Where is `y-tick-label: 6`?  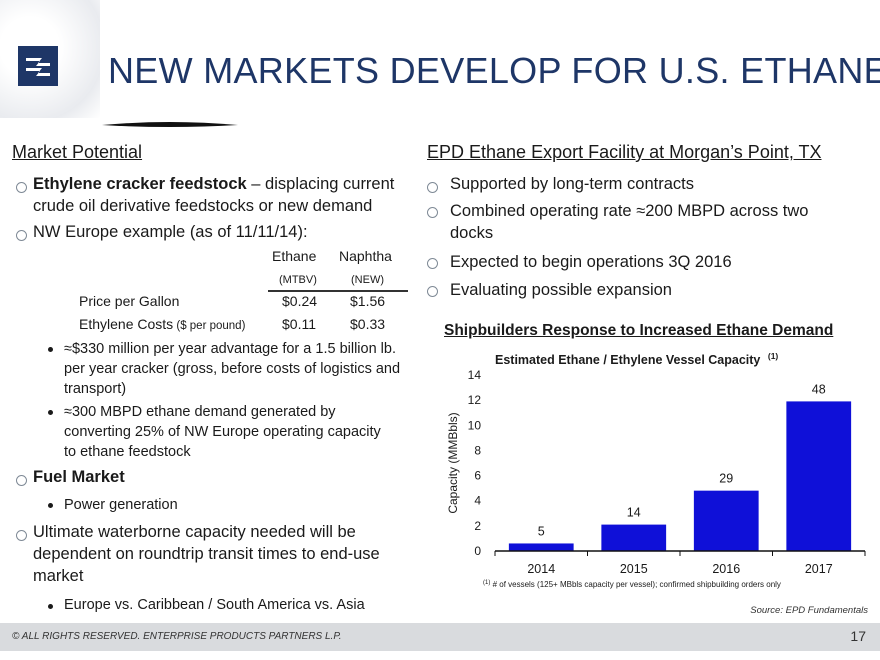 y-tick-label: 6 is located at coordinates (477, 476).